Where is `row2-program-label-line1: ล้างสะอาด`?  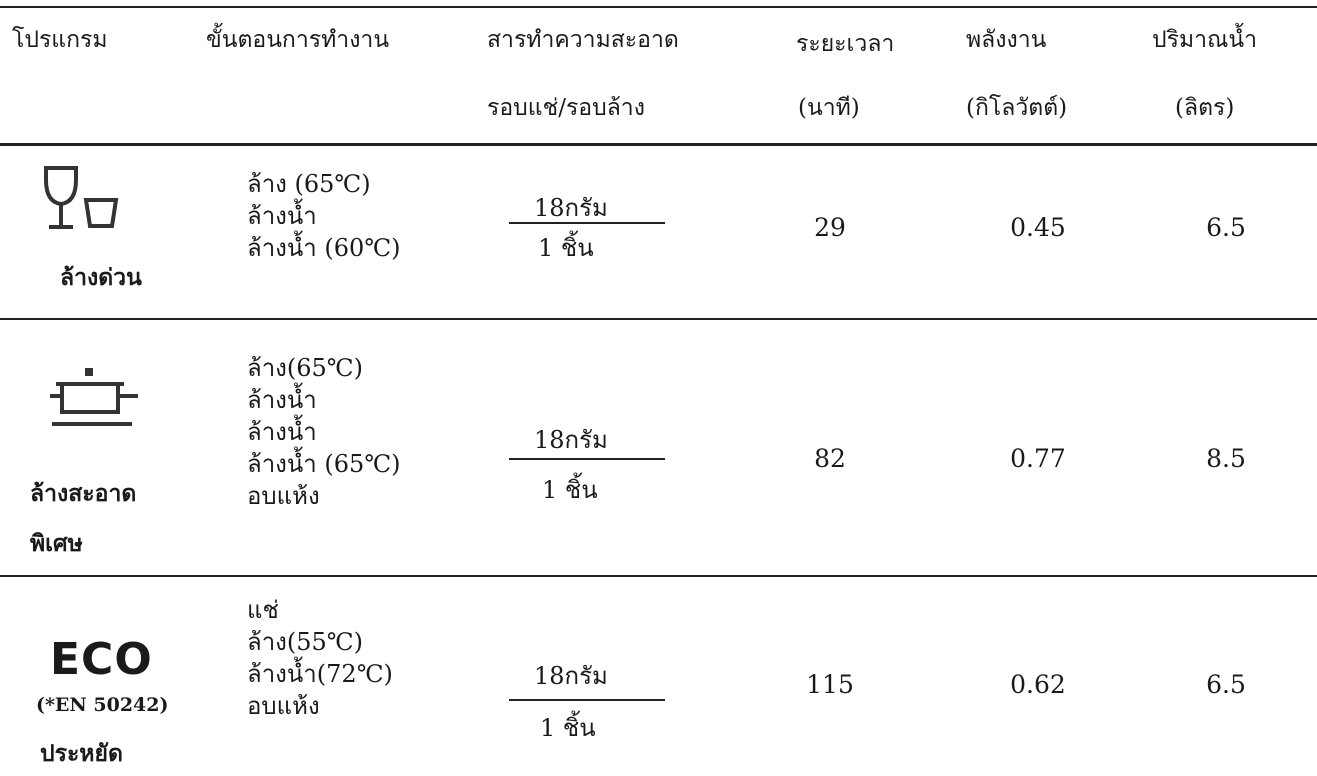 row2-program-label-line1: ล้างสะอาด is located at coordinates (83, 494).